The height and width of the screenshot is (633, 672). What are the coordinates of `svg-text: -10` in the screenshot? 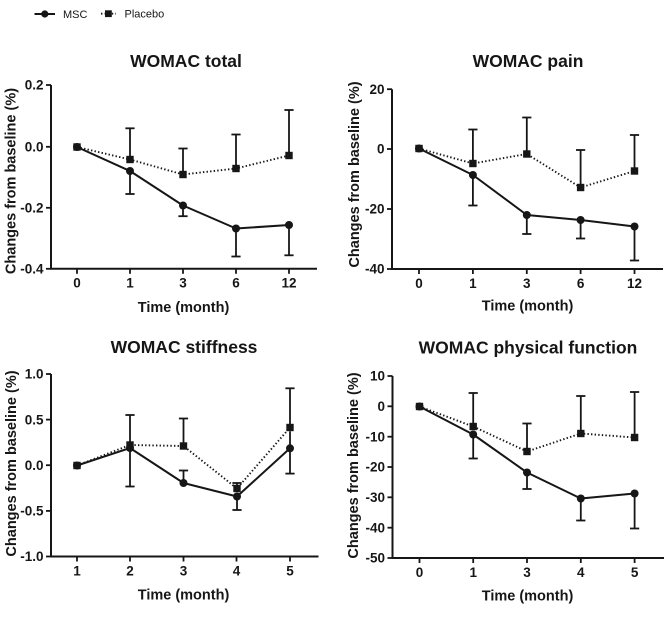 It's located at (375, 436).